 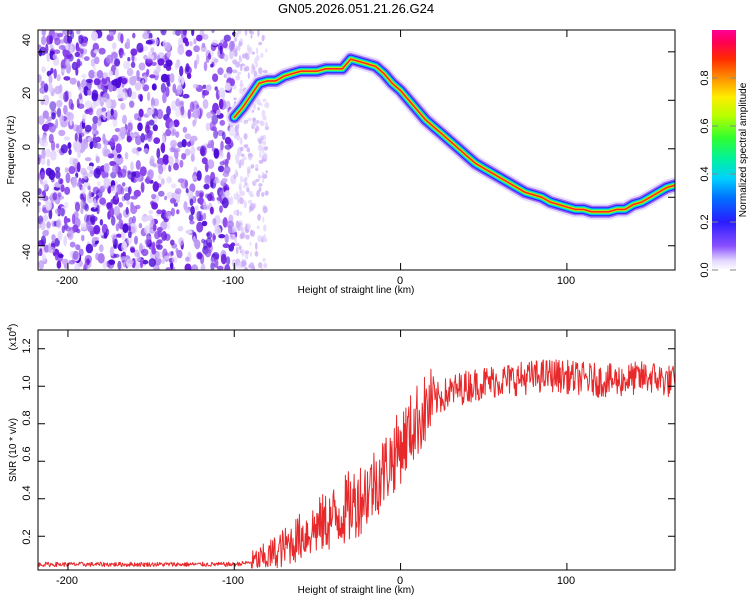 What do you see at coordinates (27, 252) in the screenshot?
I see `y-tick-label-top: -40` at bounding box center [27, 252].